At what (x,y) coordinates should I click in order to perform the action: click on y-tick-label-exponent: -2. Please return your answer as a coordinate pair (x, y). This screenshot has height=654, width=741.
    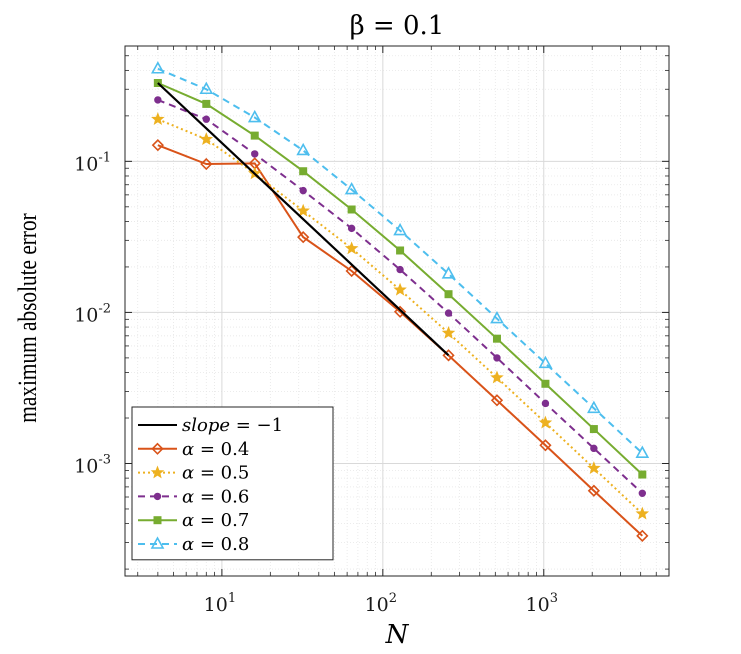
    Looking at the image, I should click on (104, 308).